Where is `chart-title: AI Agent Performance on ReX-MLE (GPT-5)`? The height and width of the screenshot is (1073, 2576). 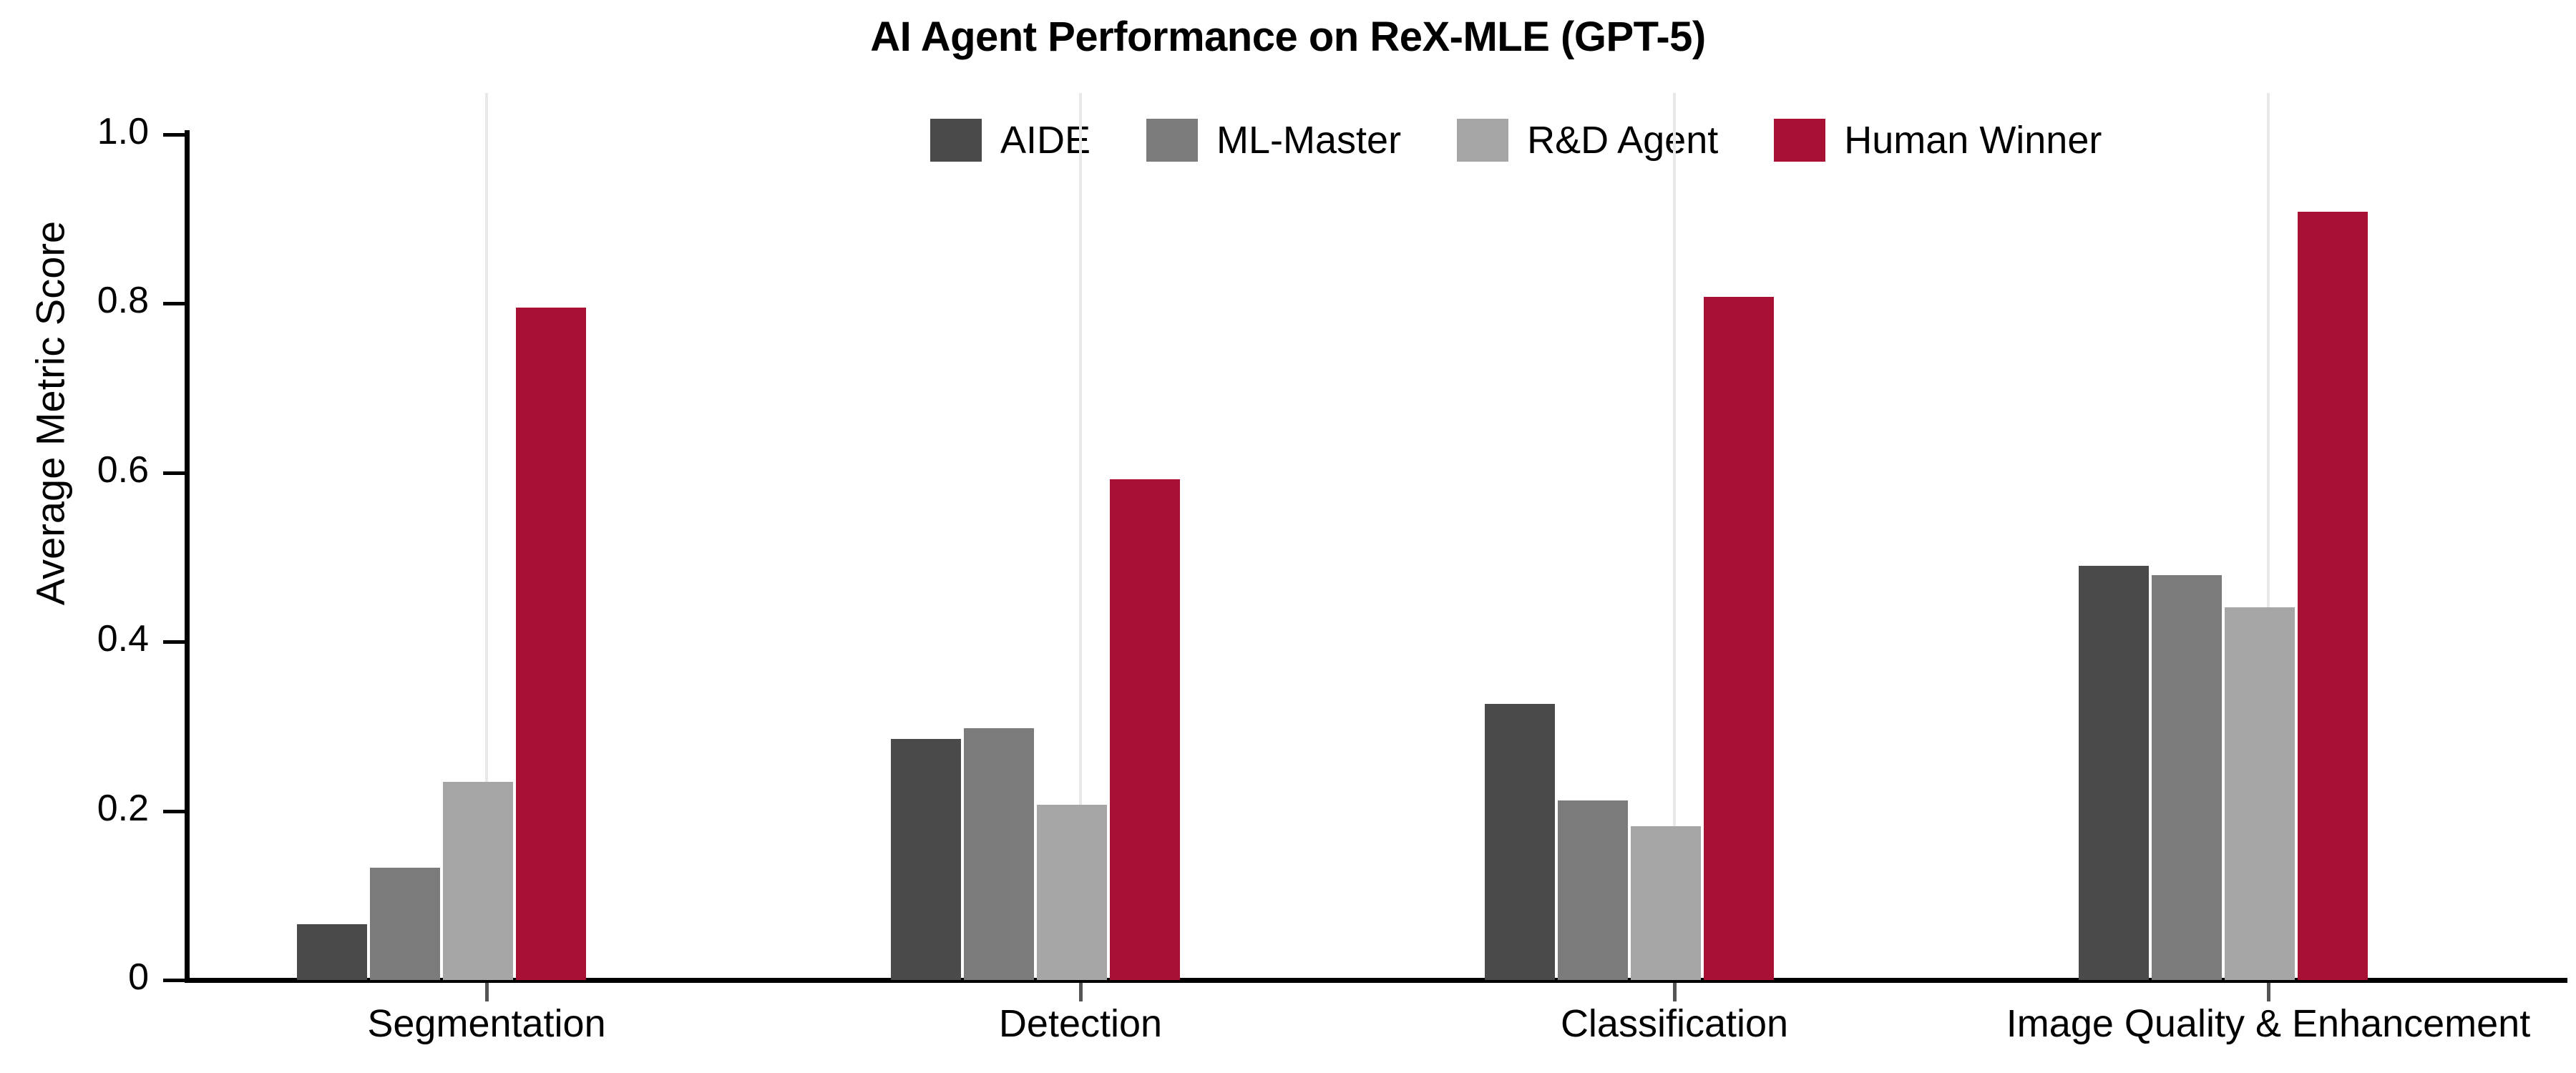 chart-title: AI Agent Performance on ReX-MLE (GPT-5) is located at coordinates (1288, 37).